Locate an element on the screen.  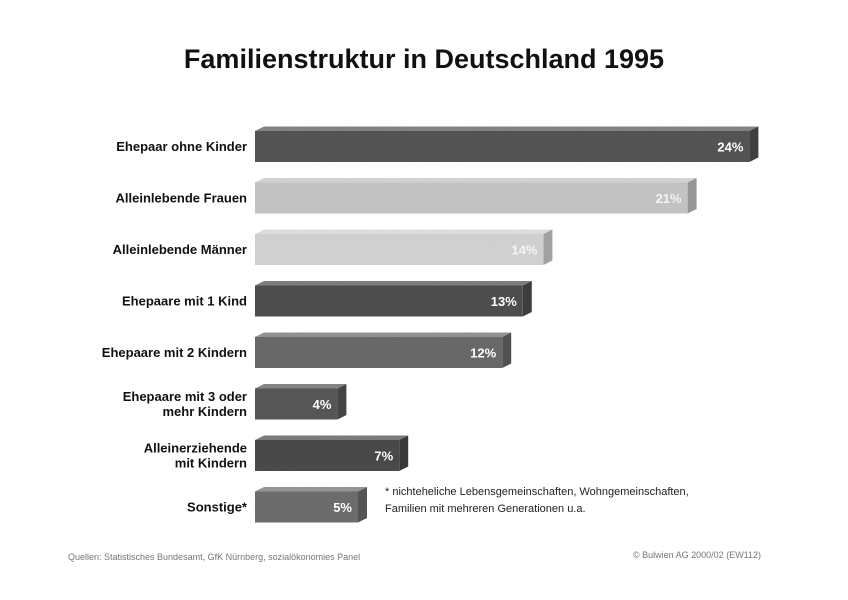
category-label: Alleinerziehende is located at coordinates (195, 448).